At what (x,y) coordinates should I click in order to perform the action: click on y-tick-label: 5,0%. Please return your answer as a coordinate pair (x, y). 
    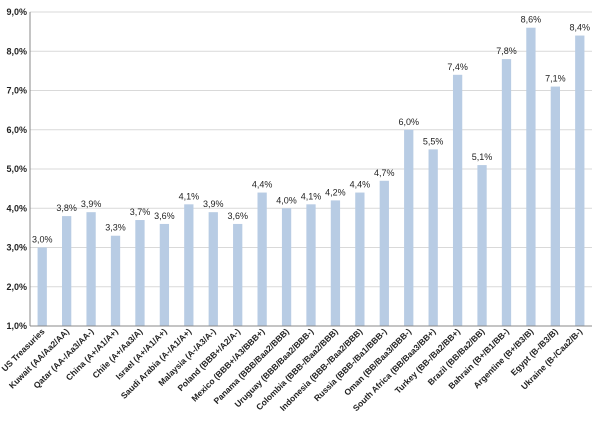
    Looking at the image, I should click on (16, 169).